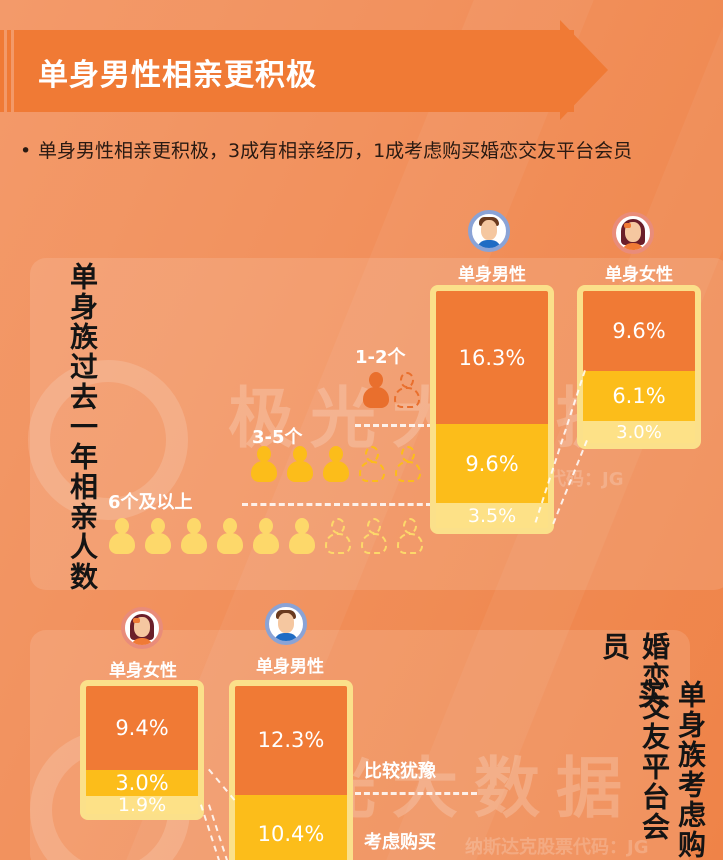  Describe the element at coordinates (380, 357) in the screenshot. I see `level-label-1-2: 1-2个` at that location.